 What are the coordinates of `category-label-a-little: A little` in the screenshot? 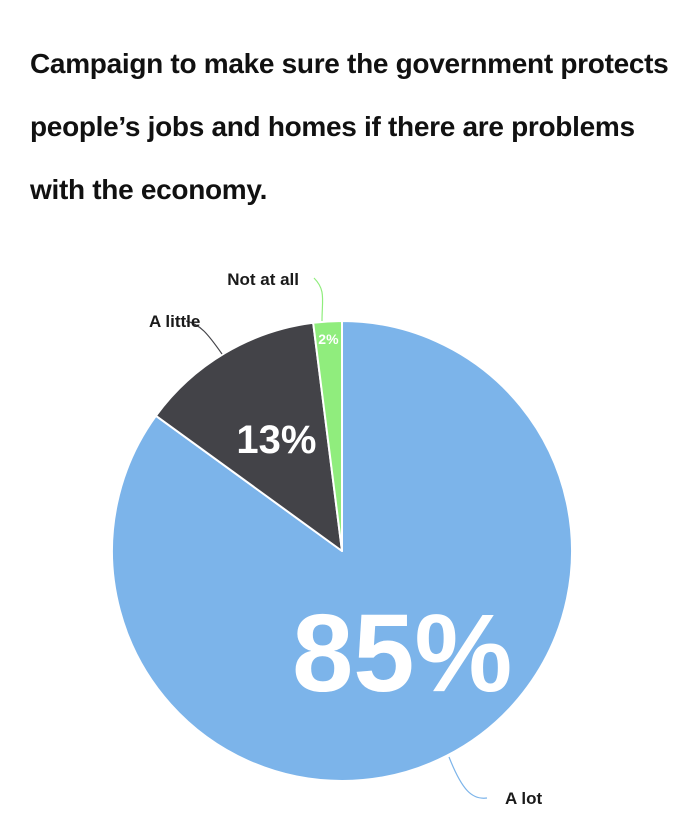 It's located at (174, 321).